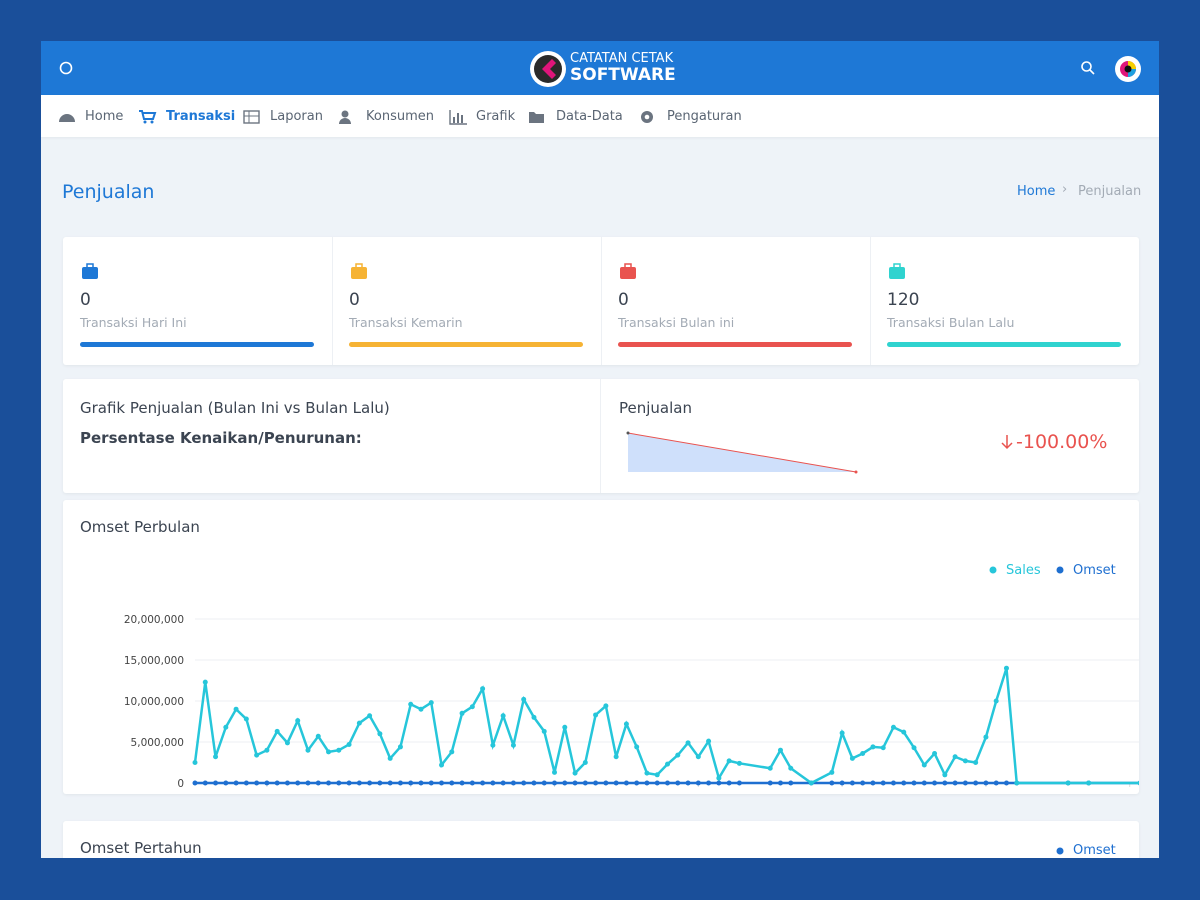 This screenshot has width=1200, height=900. Describe the element at coordinates (157, 743) in the screenshot. I see `y-tick-label: 5,000,000` at that location.